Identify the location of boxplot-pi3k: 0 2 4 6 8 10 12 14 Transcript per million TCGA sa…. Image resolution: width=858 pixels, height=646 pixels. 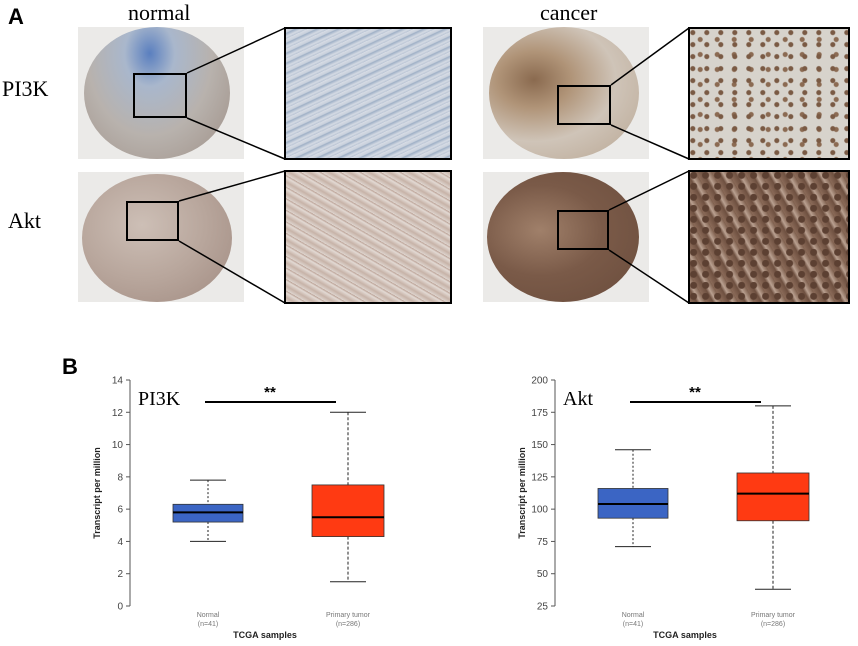
(238, 508).